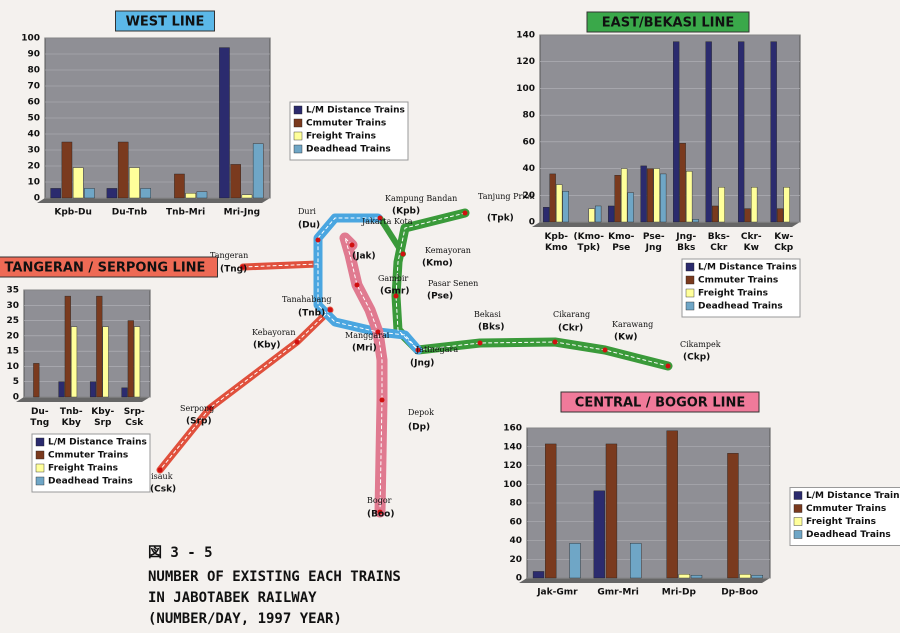 The height and width of the screenshot is (633, 900). Describe the element at coordinates (309, 226) in the screenshot. I see `station-code: (Du)` at that location.